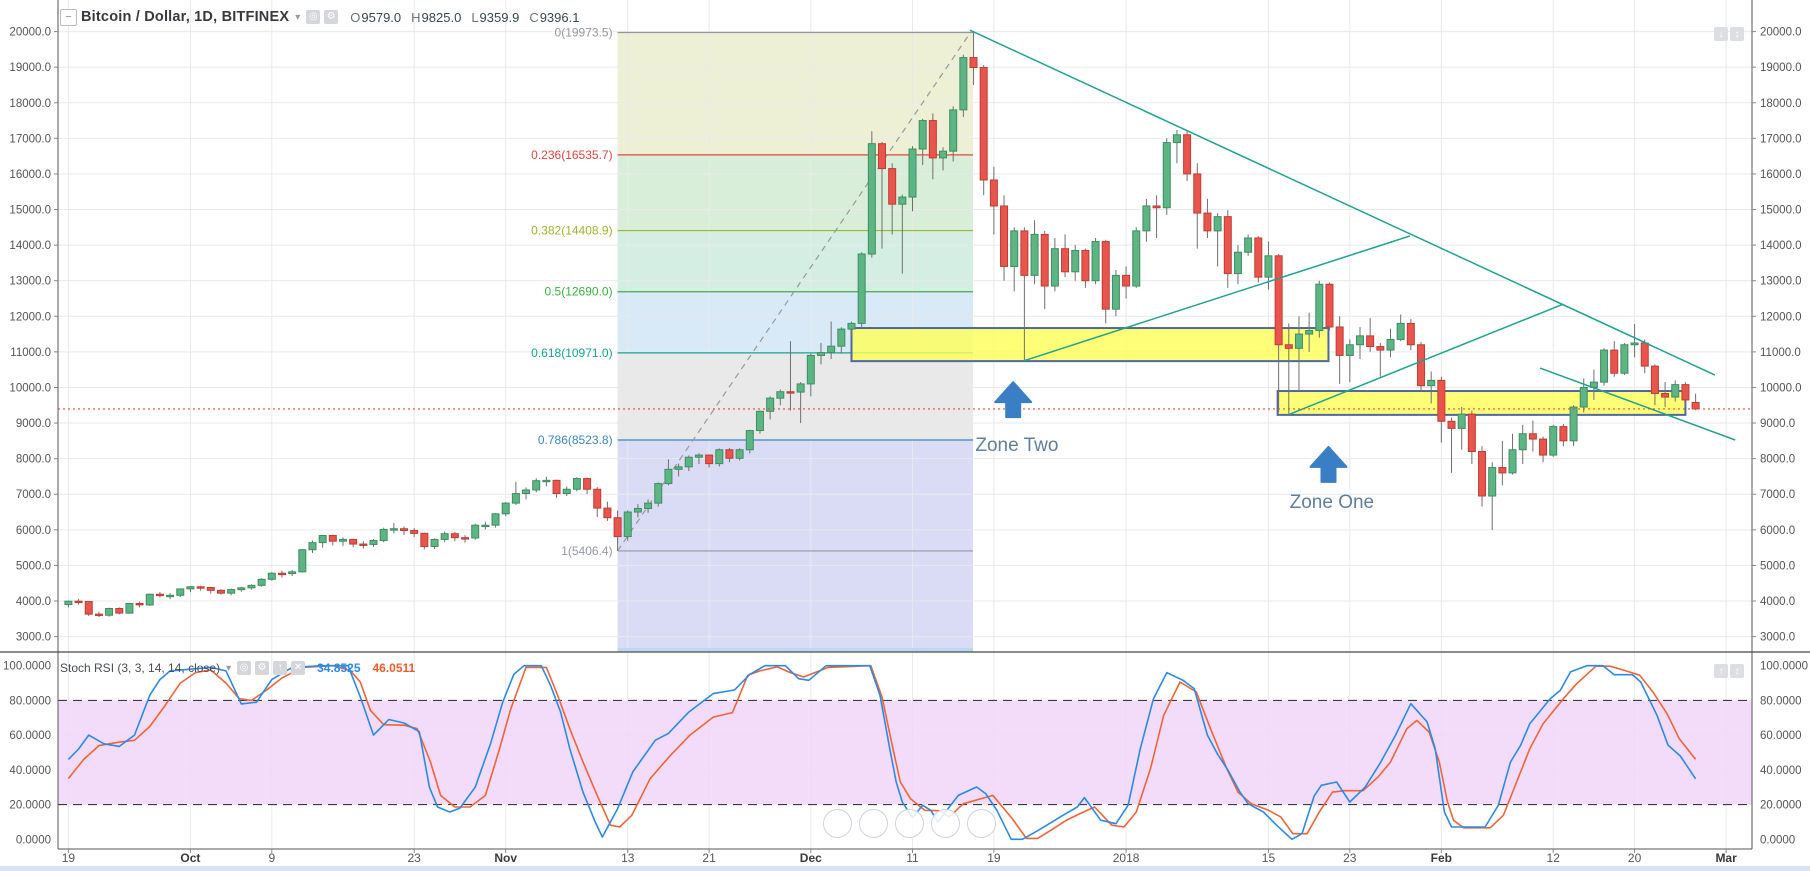 This screenshot has width=1810, height=871. I want to click on zone-one-label: Zone One, so click(1332, 503).